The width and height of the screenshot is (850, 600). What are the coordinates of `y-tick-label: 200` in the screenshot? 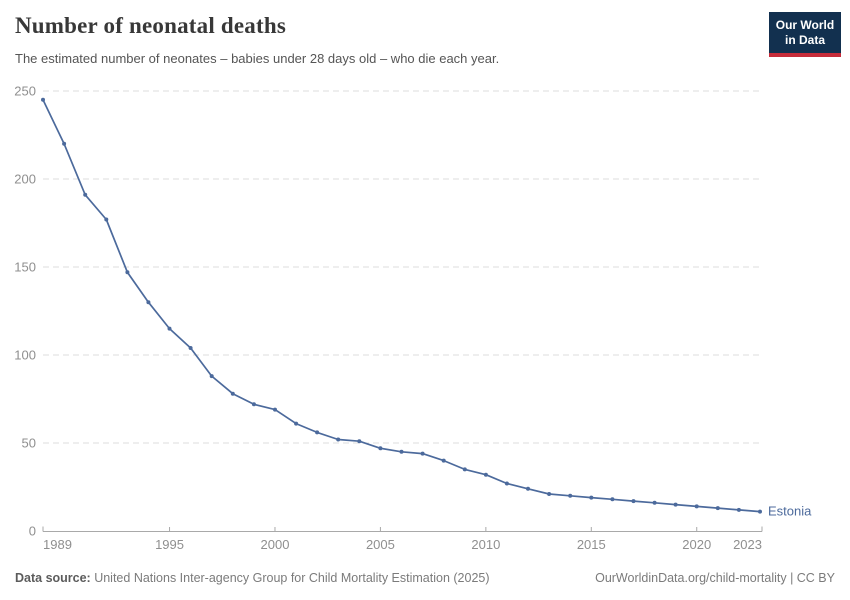 It's located at (25, 179).